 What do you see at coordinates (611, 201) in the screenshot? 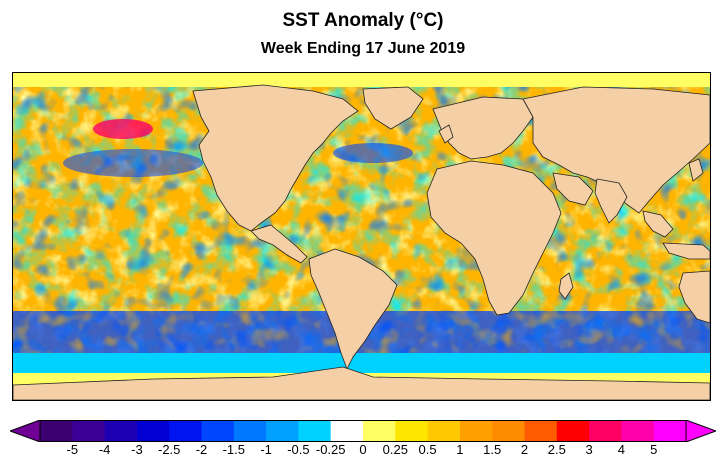
I see `indian-subcontinent` at bounding box center [611, 201].